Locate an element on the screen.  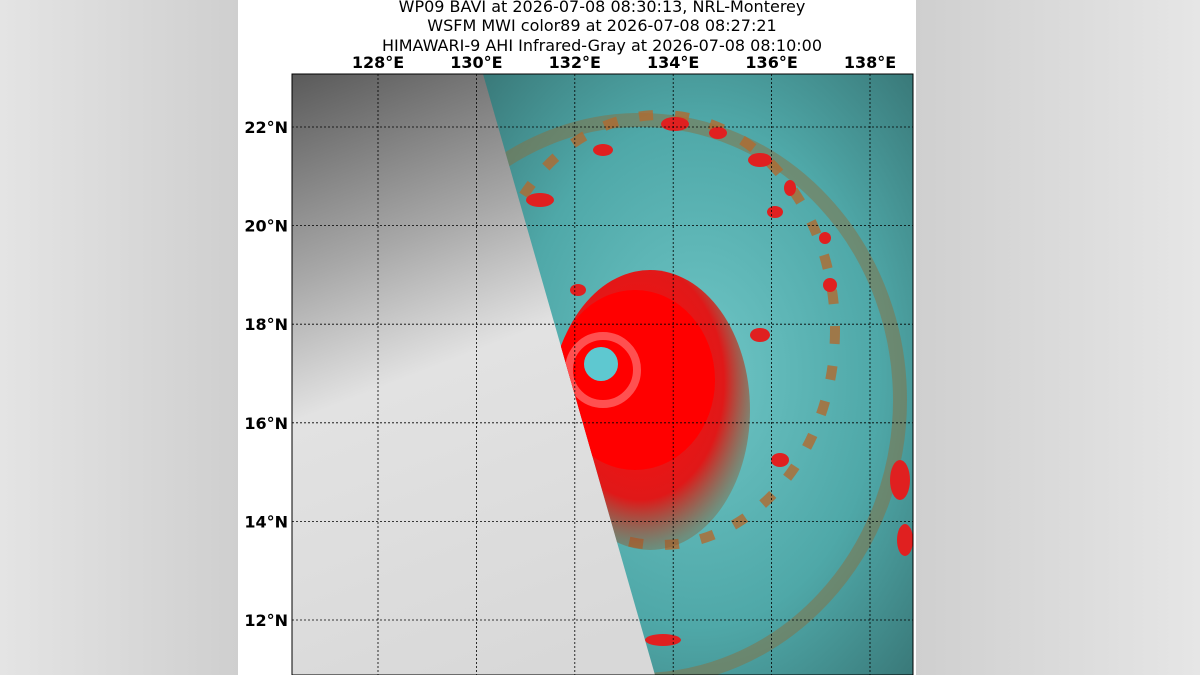
longitude-label: 132°E is located at coordinates (575, 62).